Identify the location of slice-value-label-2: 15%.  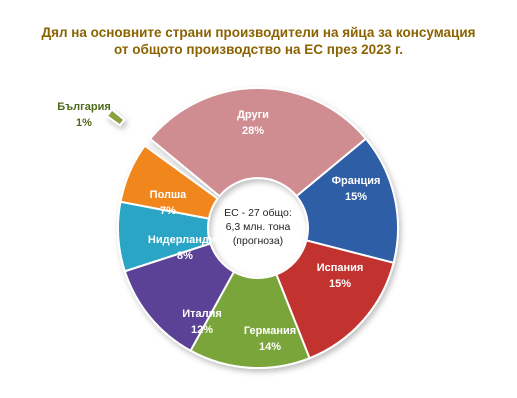
(340, 284).